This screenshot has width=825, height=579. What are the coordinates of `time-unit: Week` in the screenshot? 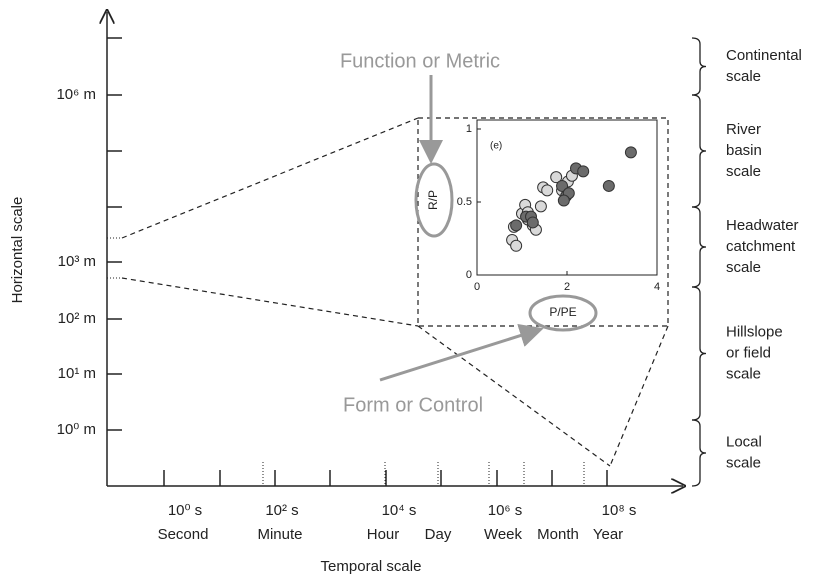 It's located at (503, 534).